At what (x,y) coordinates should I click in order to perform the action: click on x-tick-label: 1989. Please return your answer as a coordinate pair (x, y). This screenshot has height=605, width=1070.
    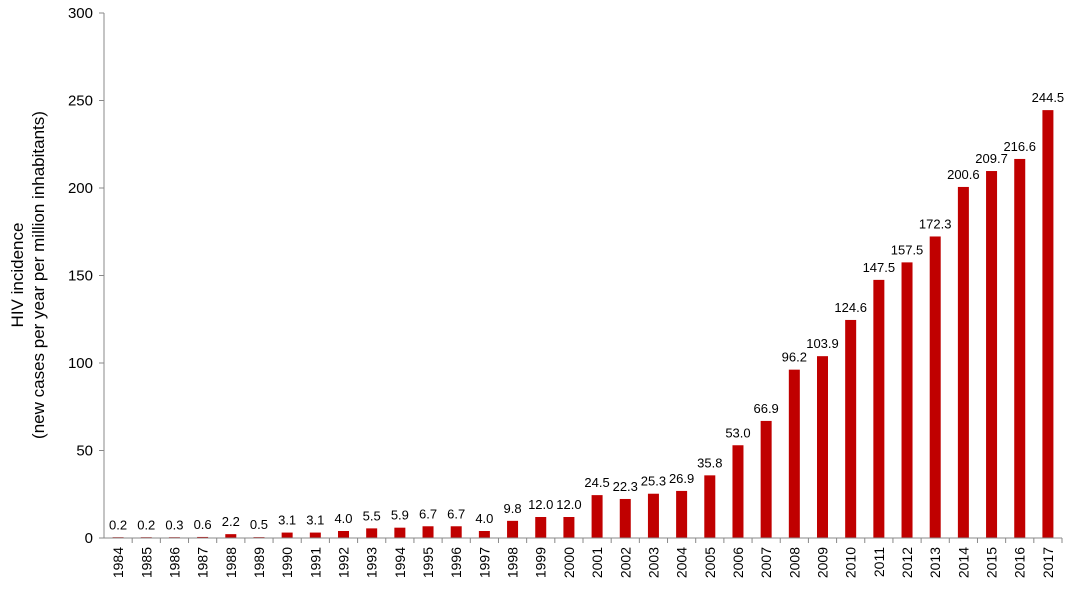
    Looking at the image, I should click on (259, 562).